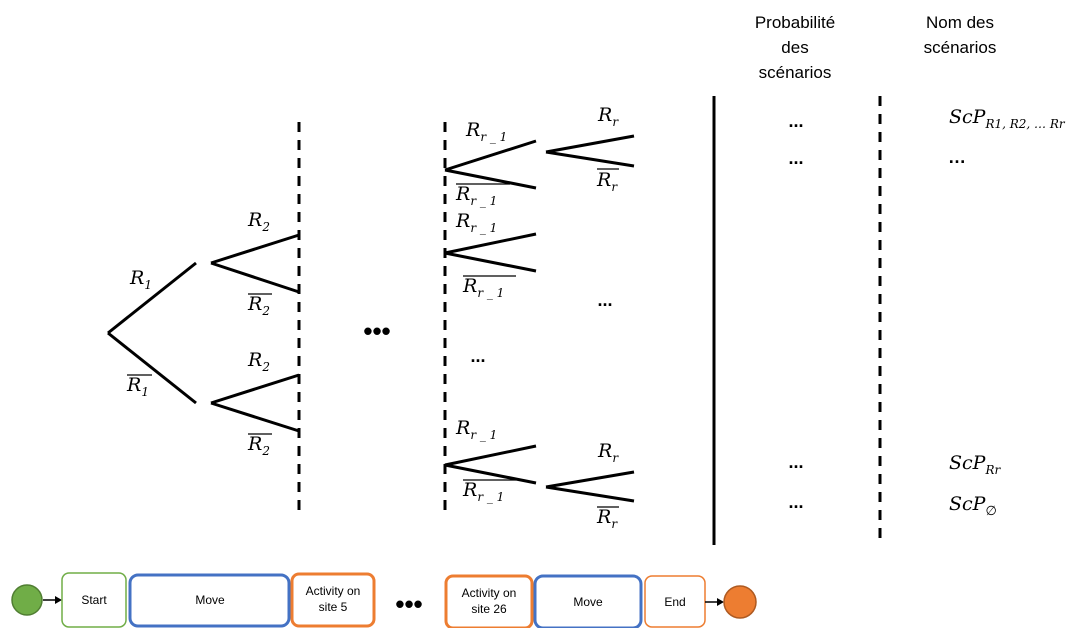 Image resolution: width=1070 pixels, height=628 pixels. I want to click on label-r2-top: R2, so click(258, 221).